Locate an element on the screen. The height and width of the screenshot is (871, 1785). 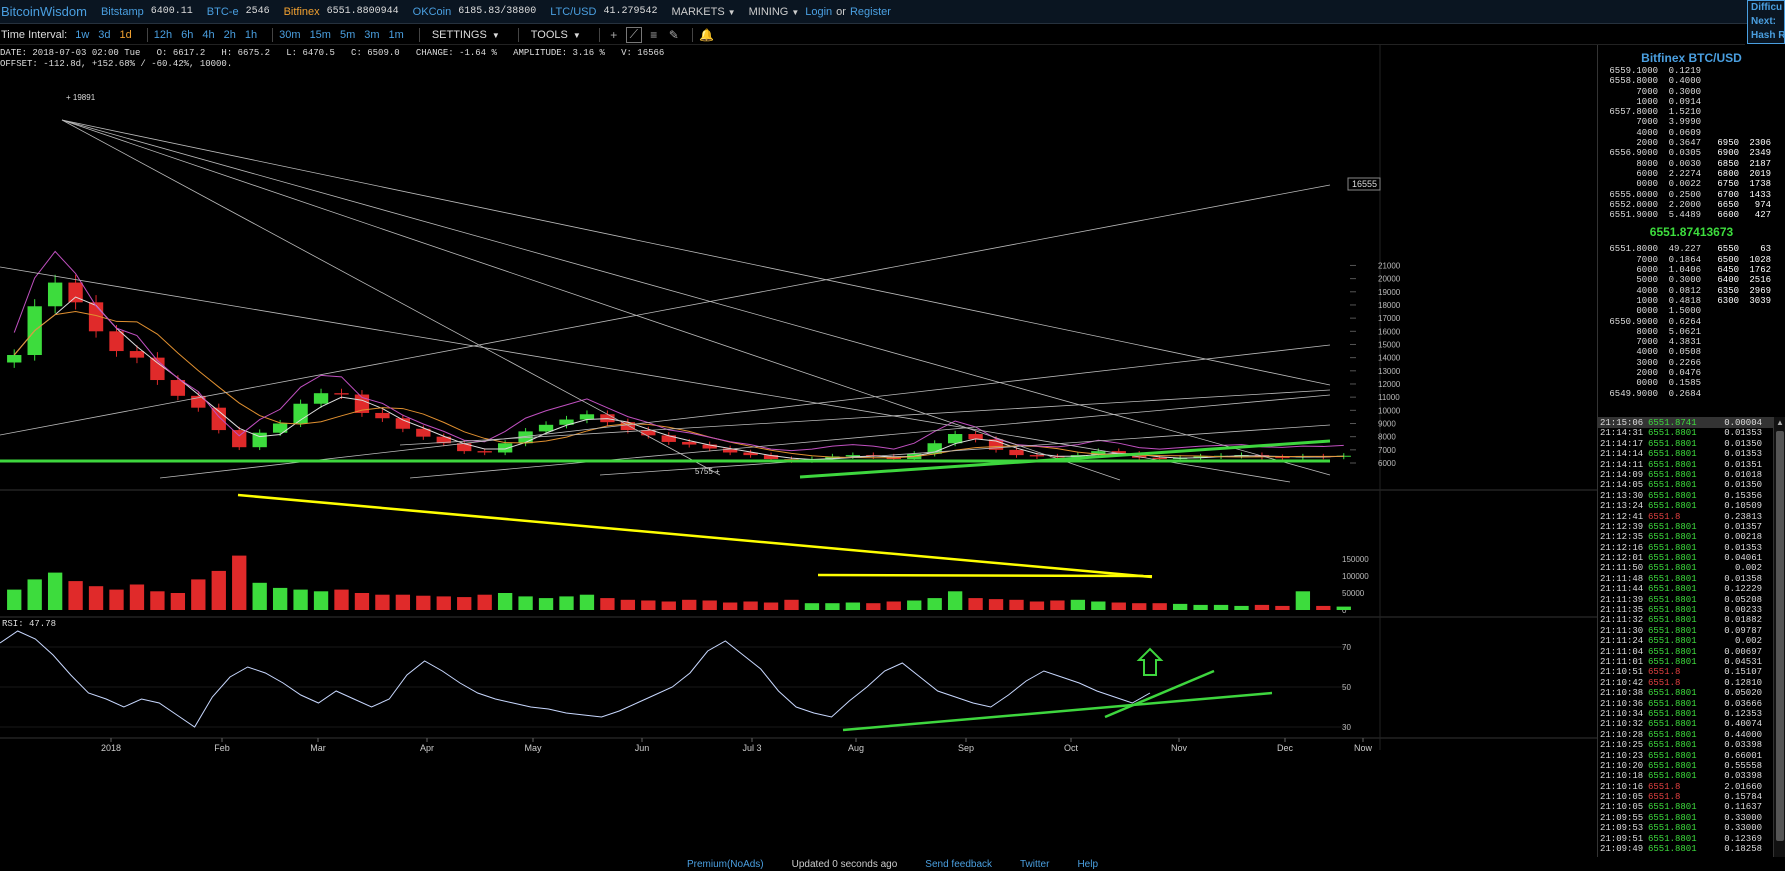
divider is located at coordinates (147, 34).